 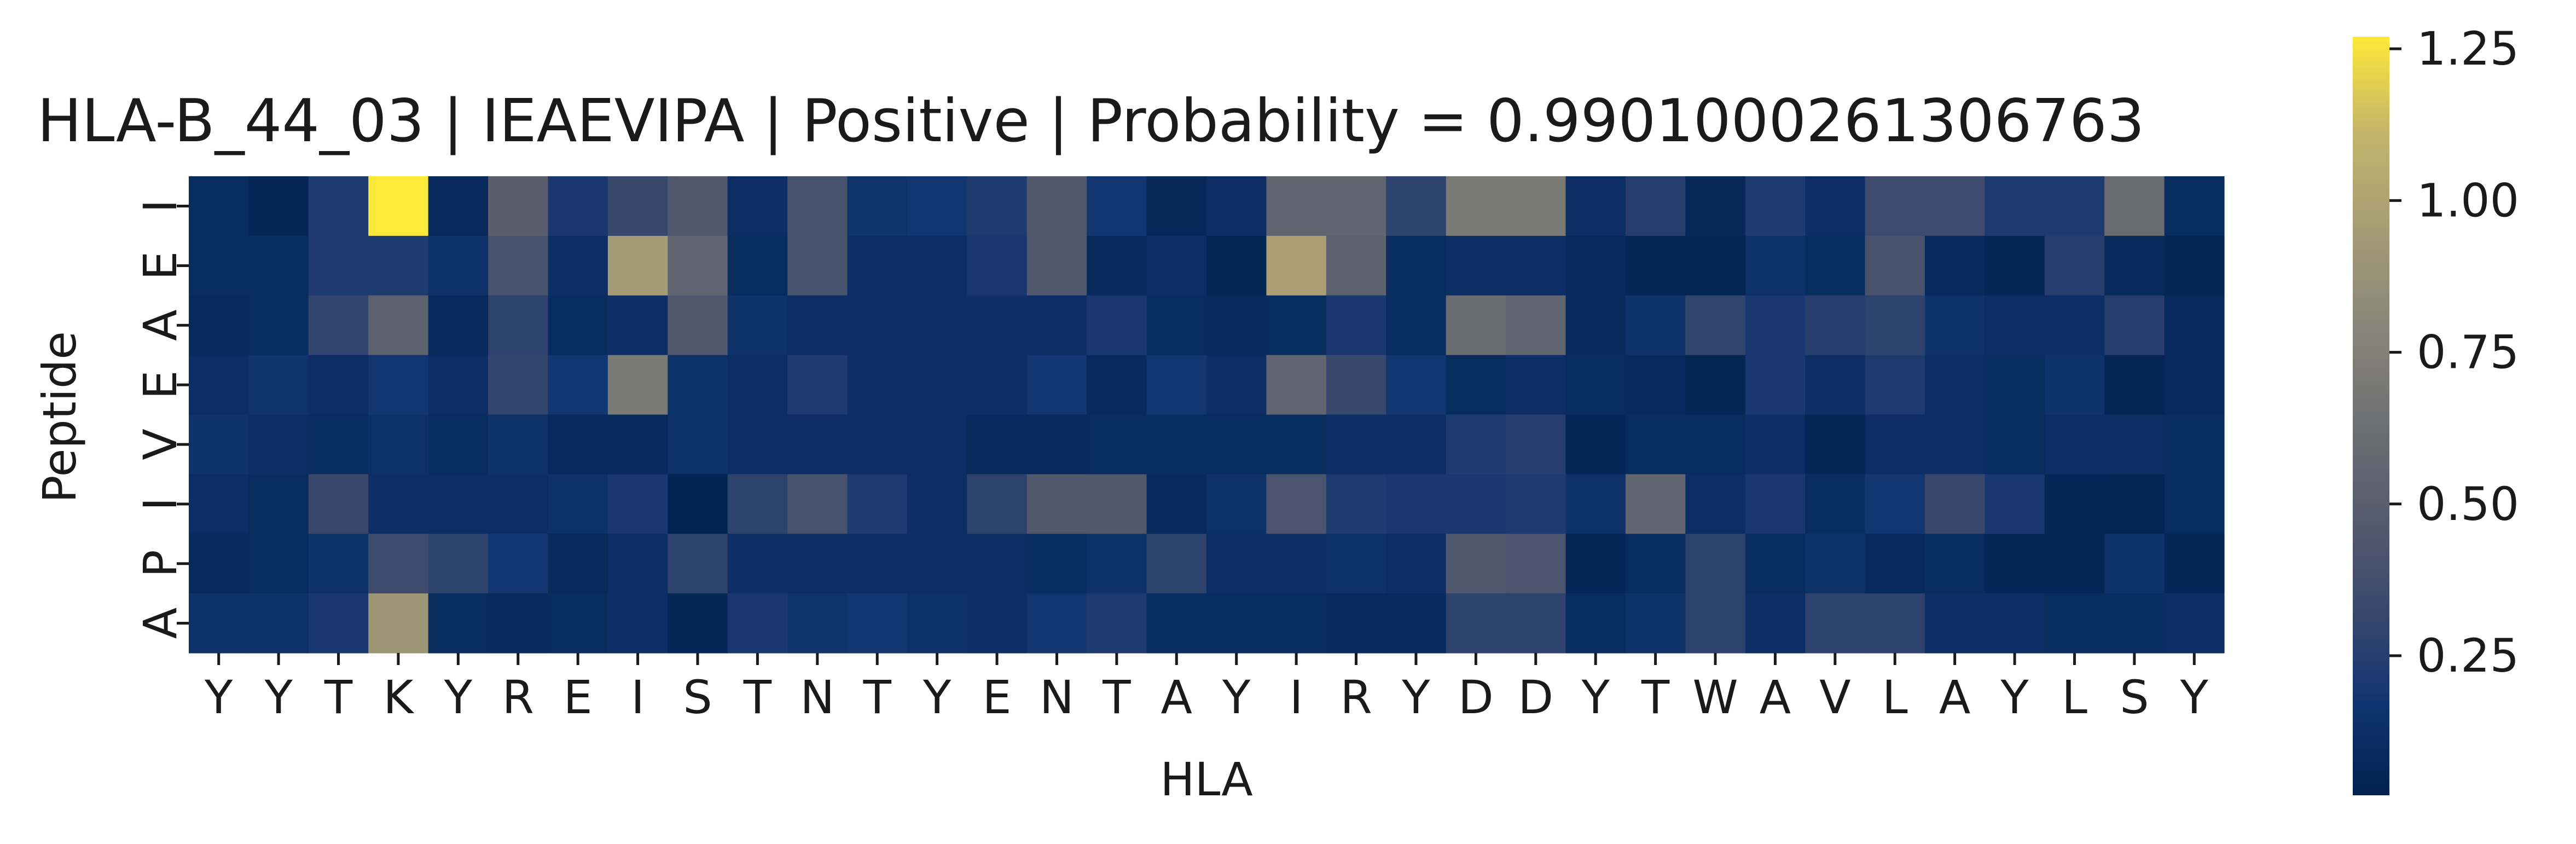 What do you see at coordinates (2468, 656) in the screenshot?
I see `colorbar-tick-label: 0.25` at bounding box center [2468, 656].